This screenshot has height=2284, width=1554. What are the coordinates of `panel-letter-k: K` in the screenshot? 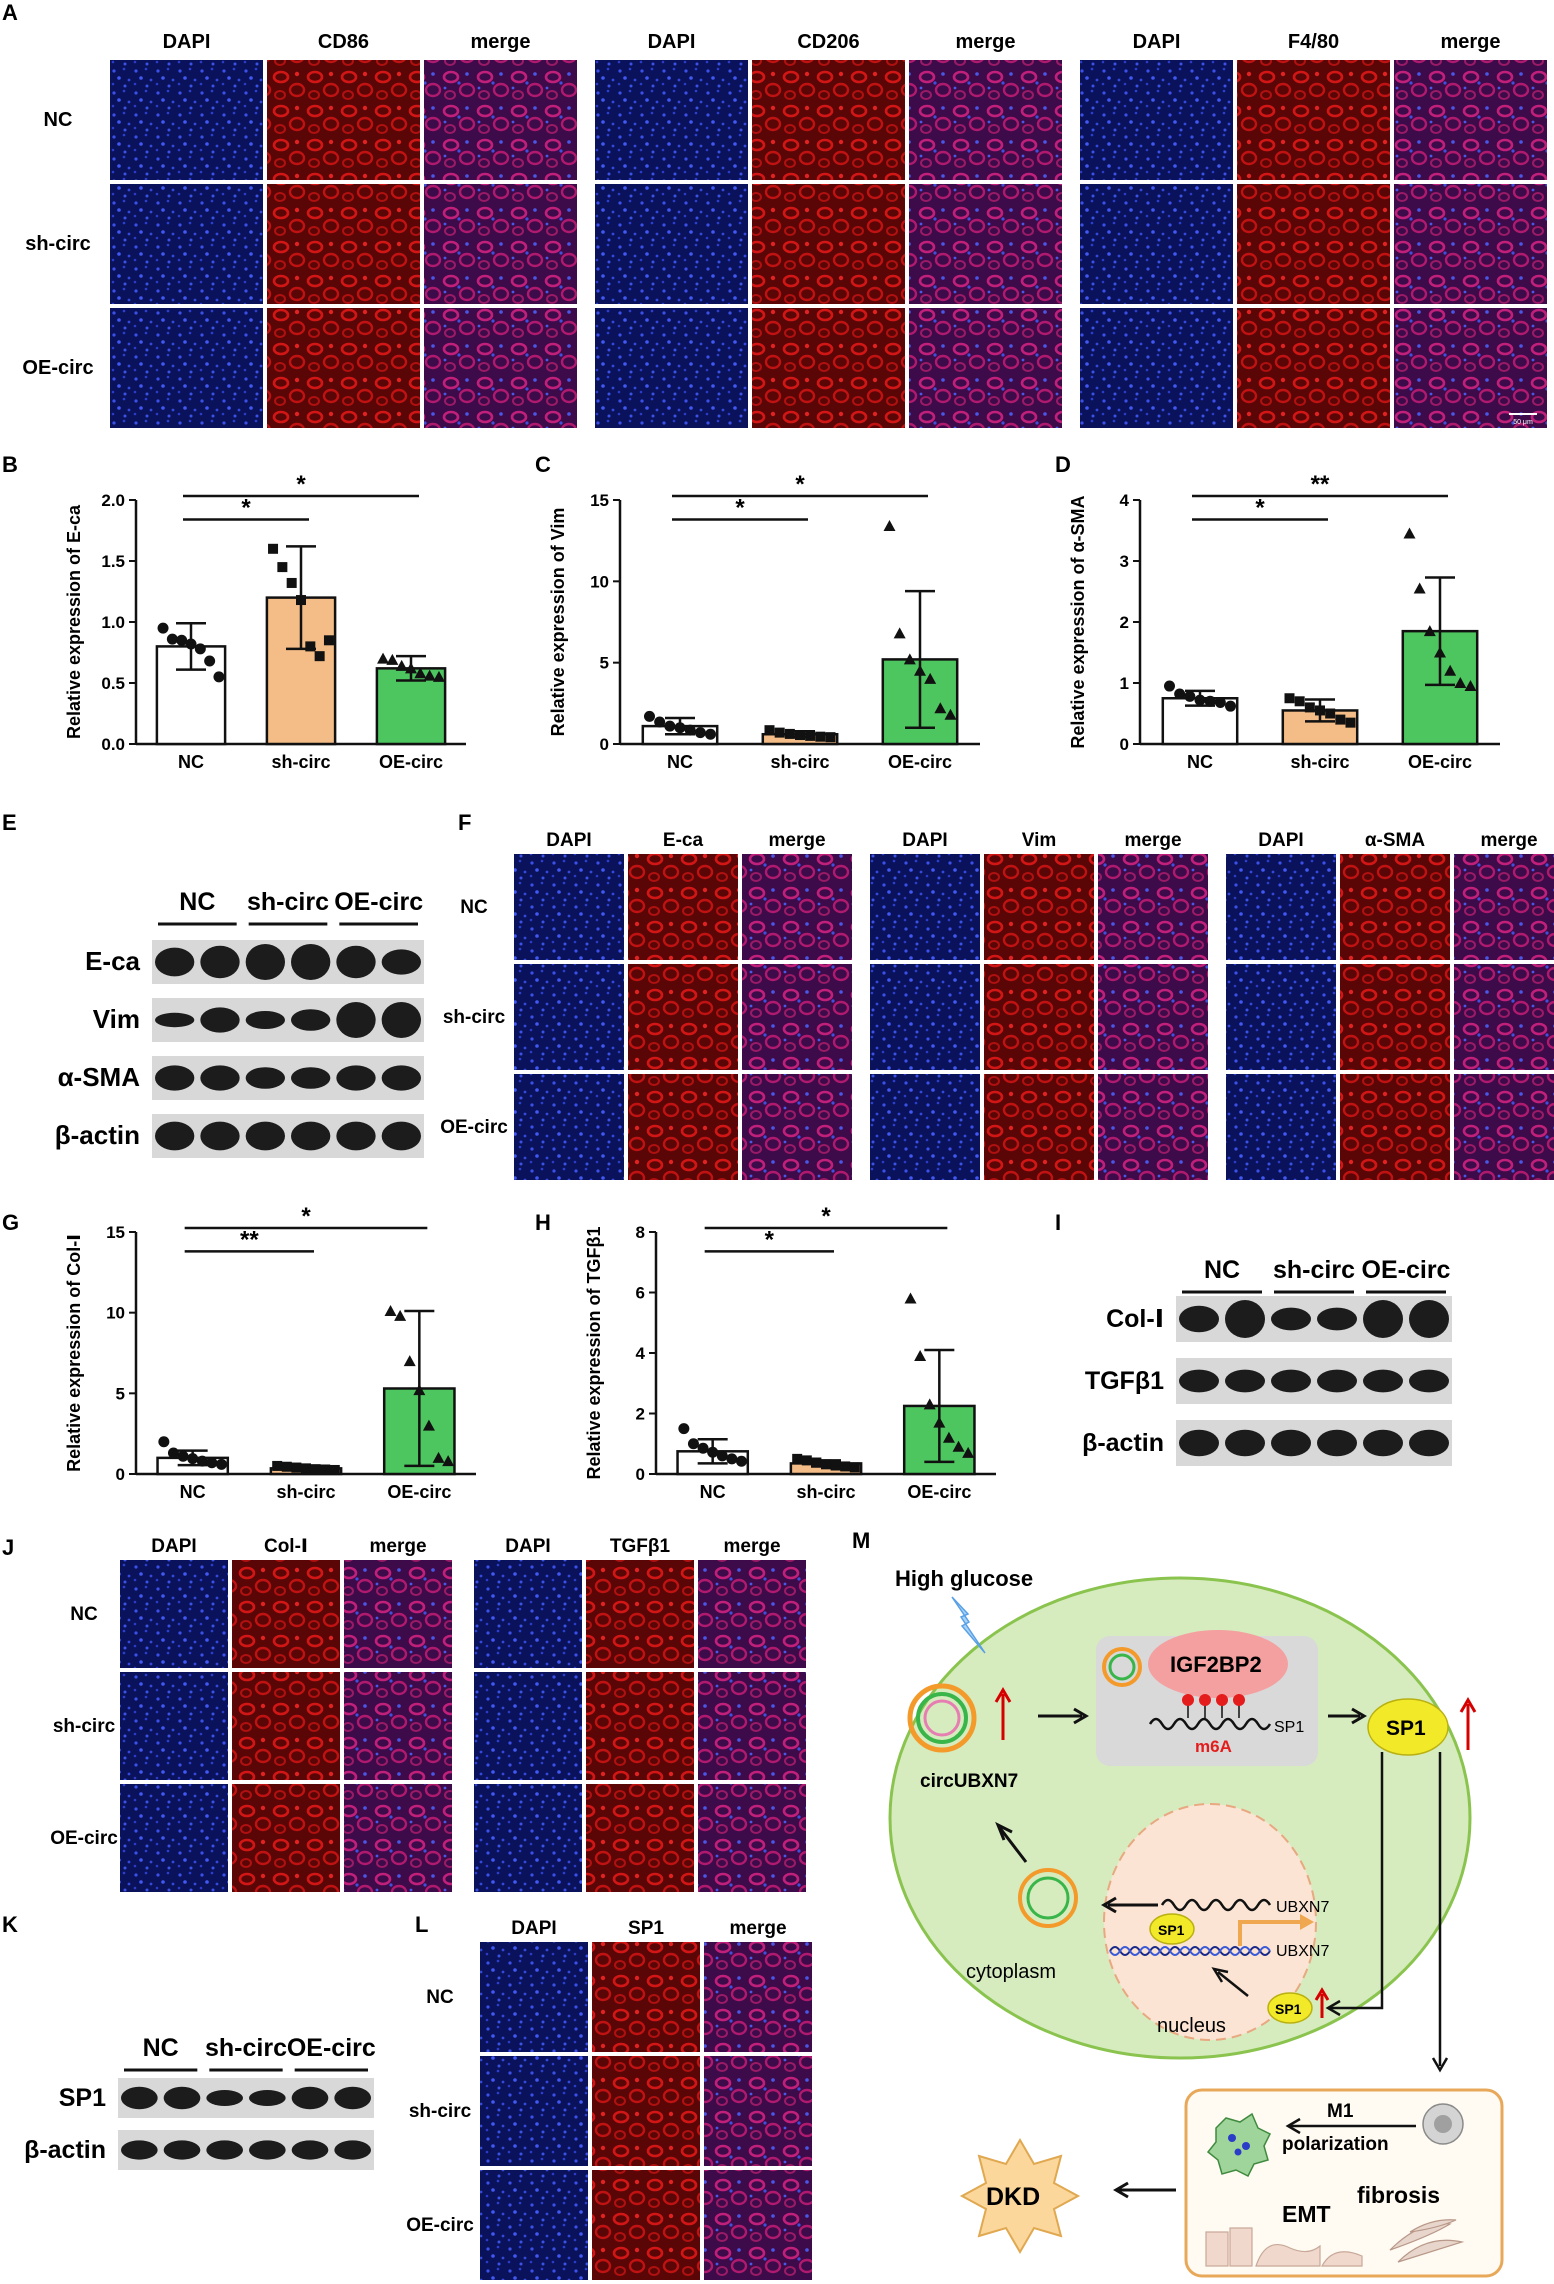 It's located at (10, 1924).